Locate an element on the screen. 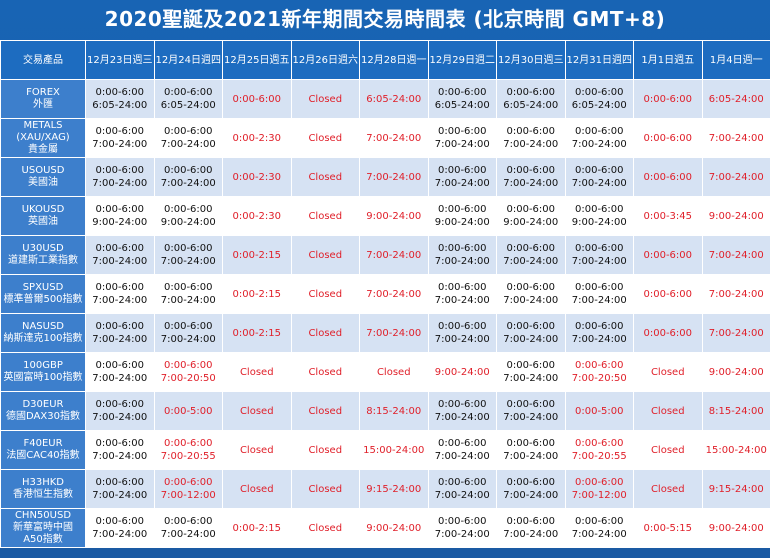 The width and height of the screenshot is (770, 558). hours-line: 15:00-24:00 is located at coordinates (394, 450).